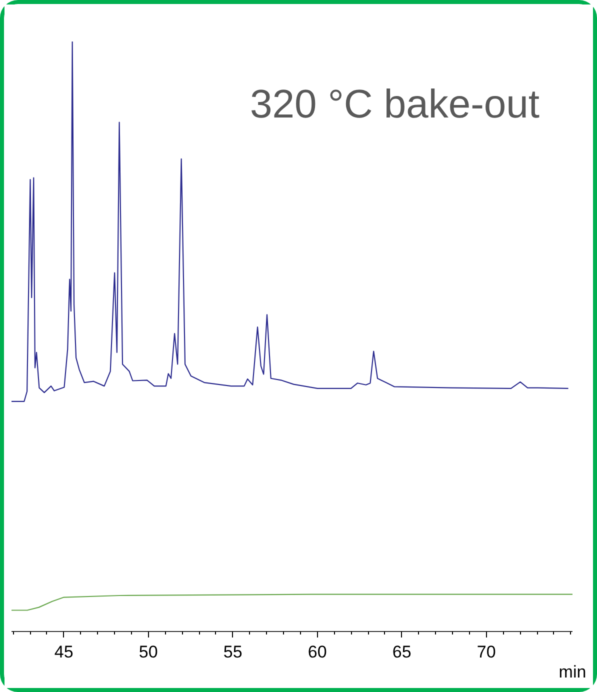  What do you see at coordinates (402, 652) in the screenshot?
I see `x-tick-label: 65` at bounding box center [402, 652].